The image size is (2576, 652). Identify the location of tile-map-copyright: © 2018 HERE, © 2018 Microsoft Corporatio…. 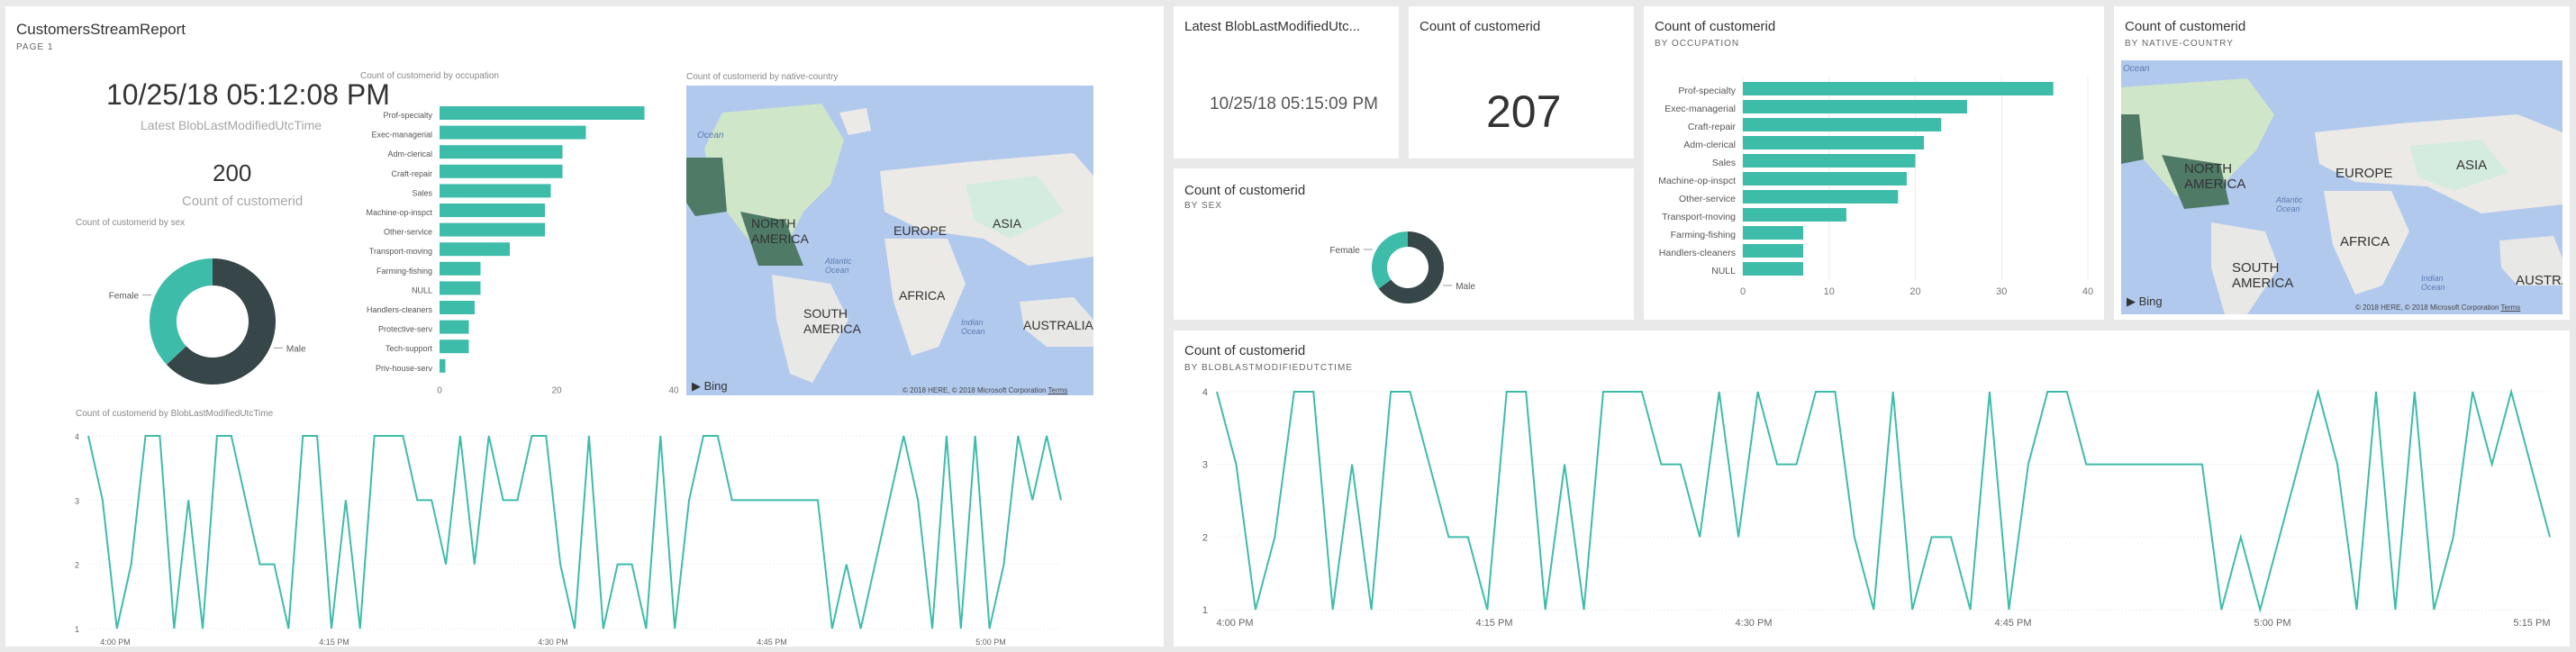
(2437, 307).